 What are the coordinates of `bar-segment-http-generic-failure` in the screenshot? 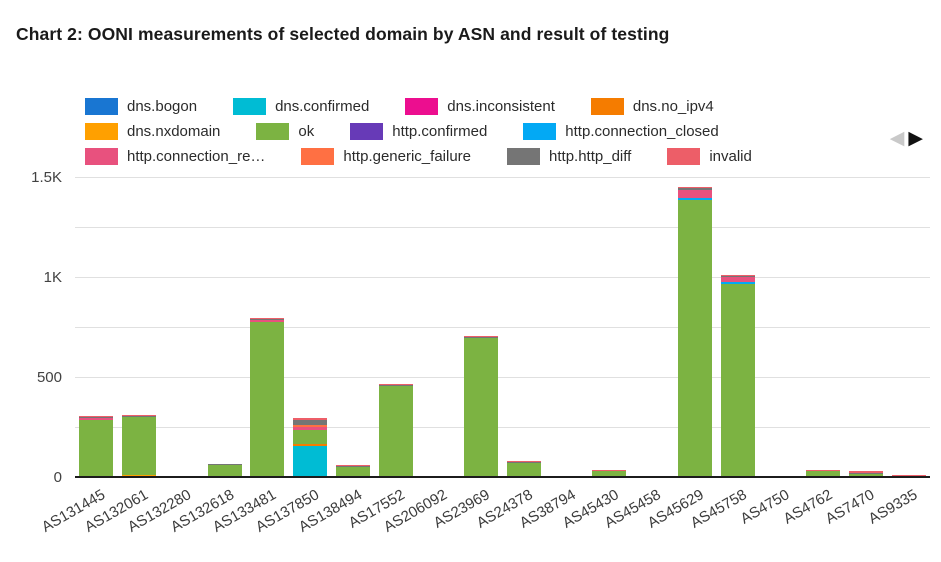 It's located at (310, 425).